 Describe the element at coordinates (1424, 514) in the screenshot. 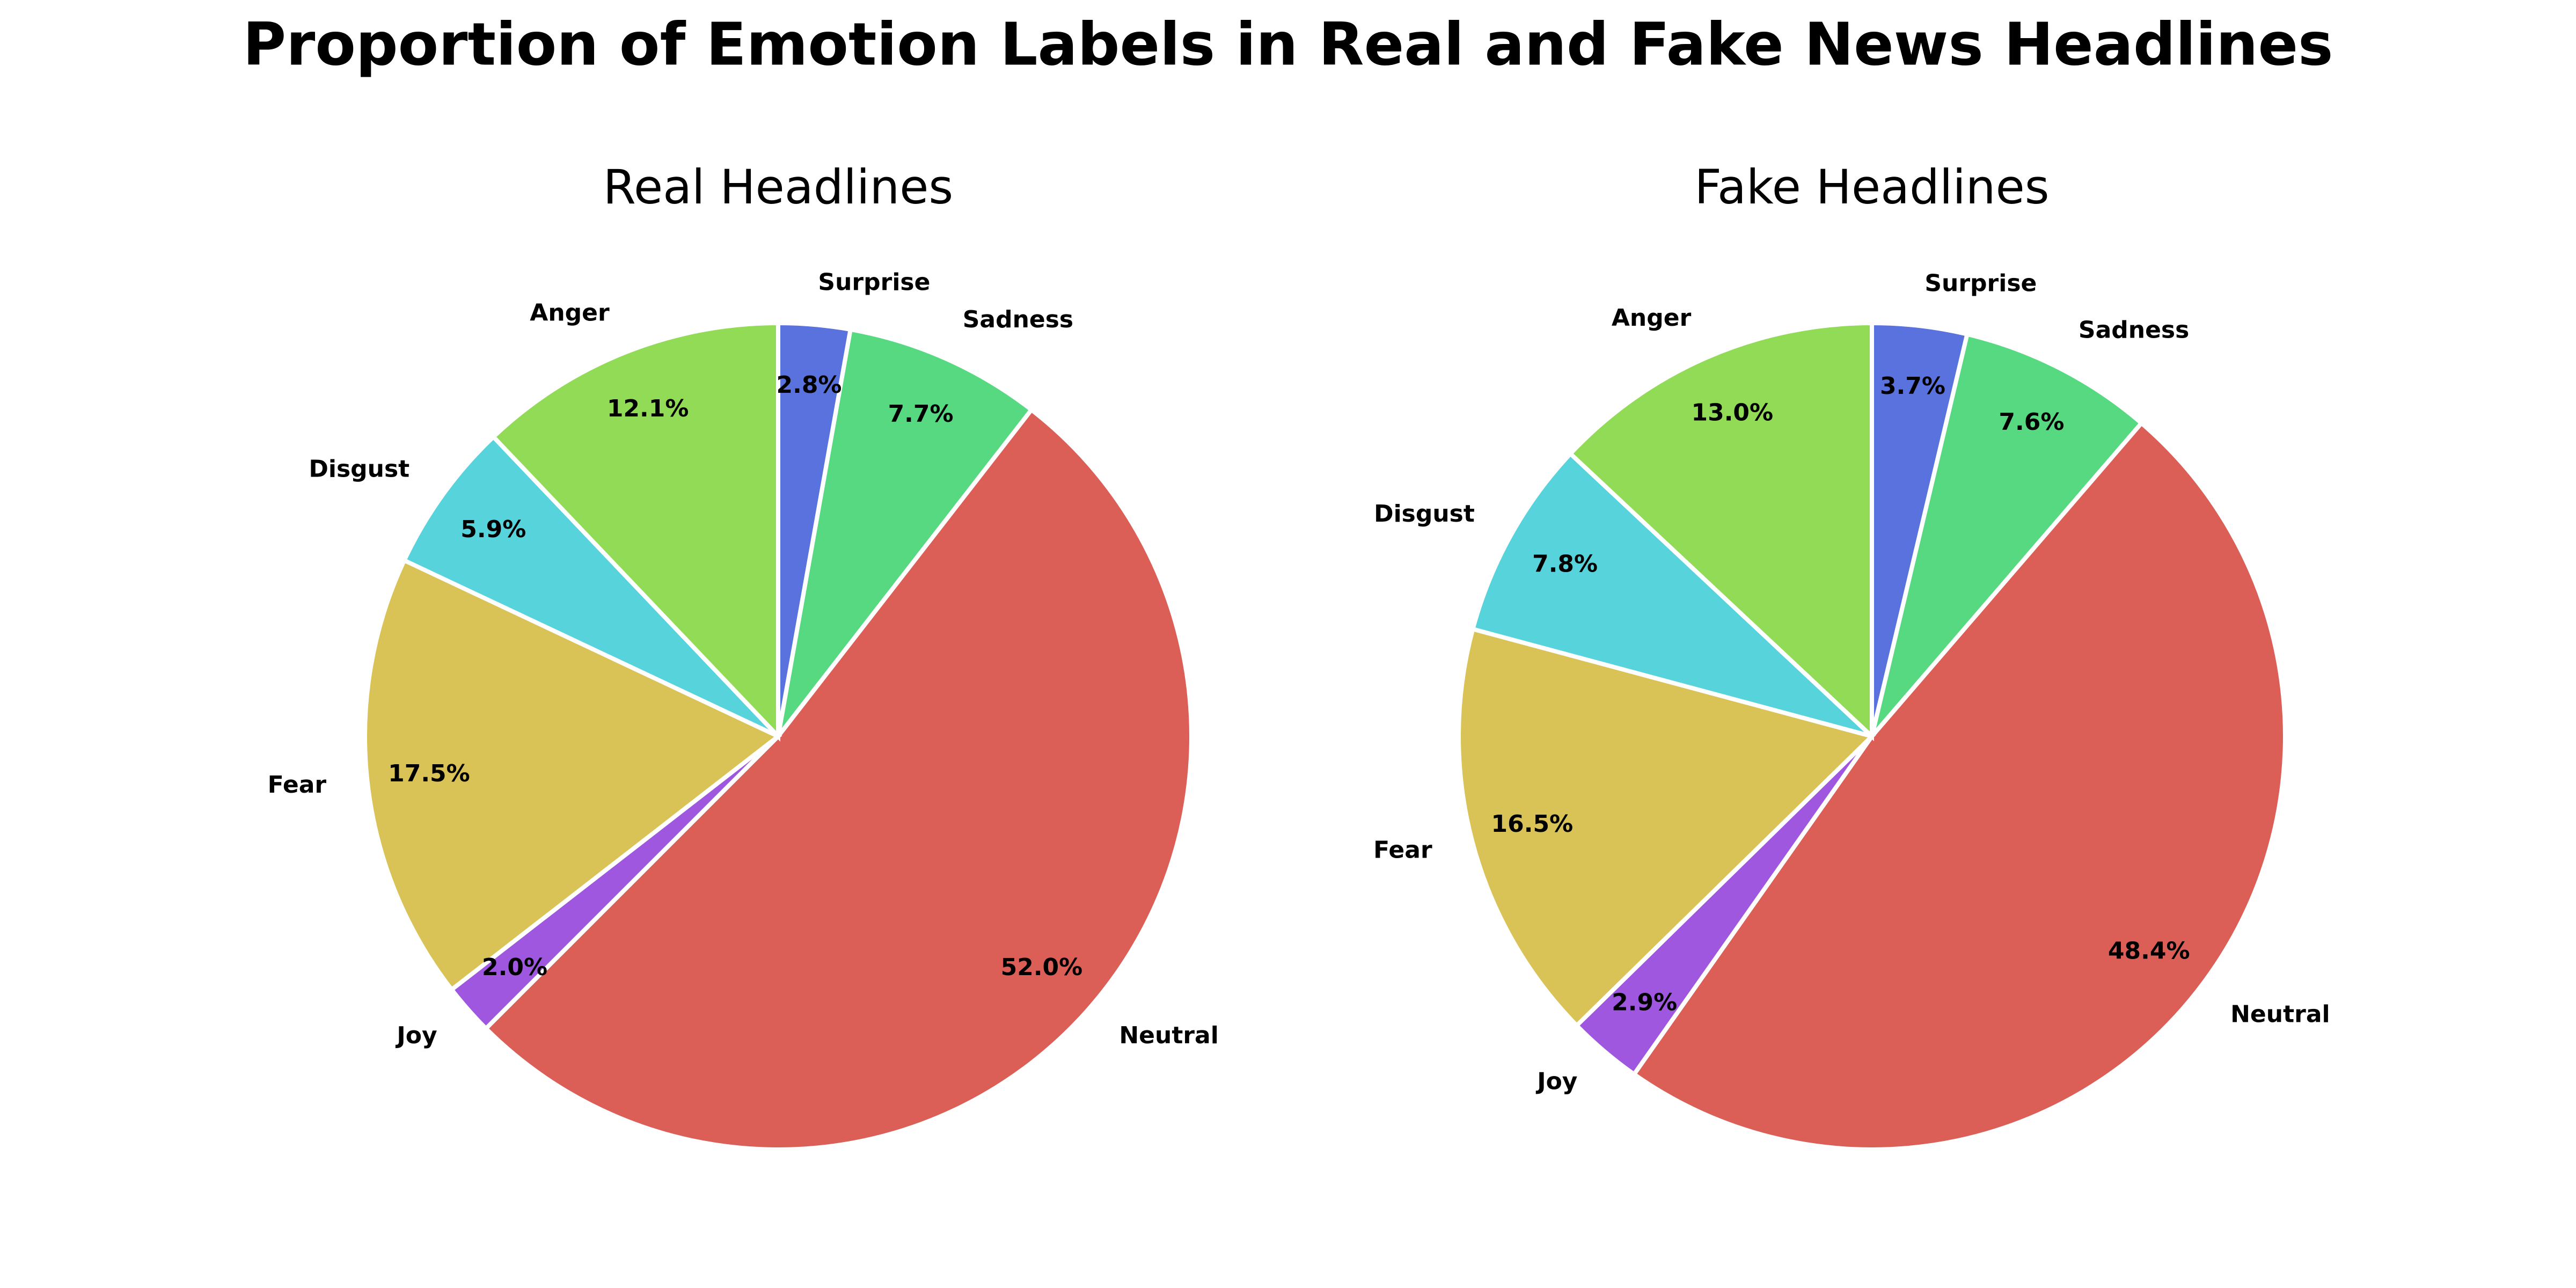

I see `slice-label-fake-disgust: Disgust` at that location.